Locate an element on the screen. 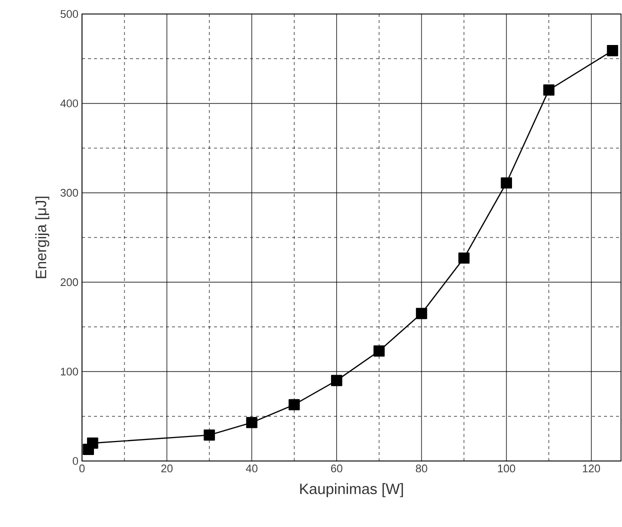 This screenshot has height=527, width=622. x-tick-label: 120 is located at coordinates (591, 468).